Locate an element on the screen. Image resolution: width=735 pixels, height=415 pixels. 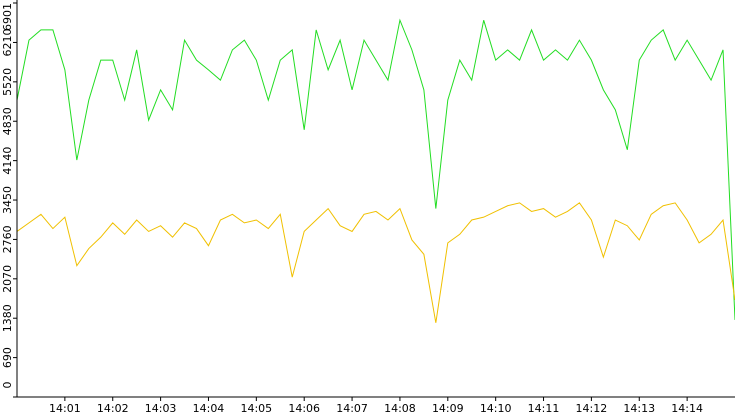
x-tick-label: 14:13 is located at coordinates (639, 408).